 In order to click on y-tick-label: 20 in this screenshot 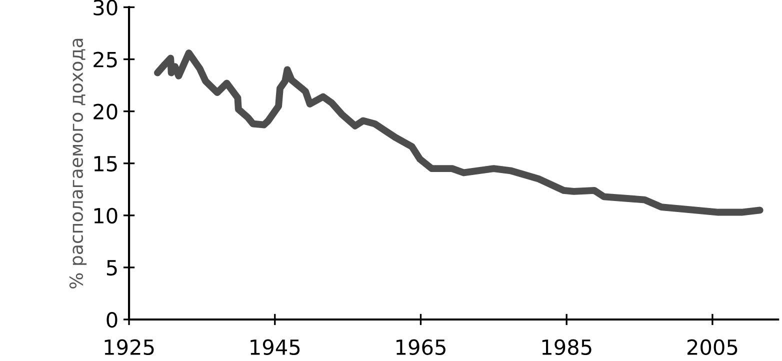, I will do `click(106, 112)`.